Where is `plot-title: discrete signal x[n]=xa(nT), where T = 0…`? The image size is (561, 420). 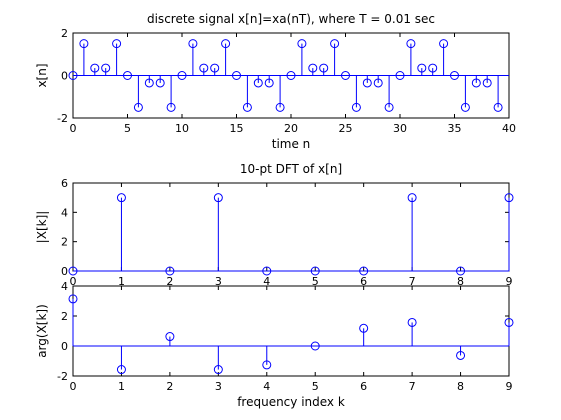
plot-title: discrete signal x[n]=xa(nT), where T = 0… is located at coordinates (291, 19).